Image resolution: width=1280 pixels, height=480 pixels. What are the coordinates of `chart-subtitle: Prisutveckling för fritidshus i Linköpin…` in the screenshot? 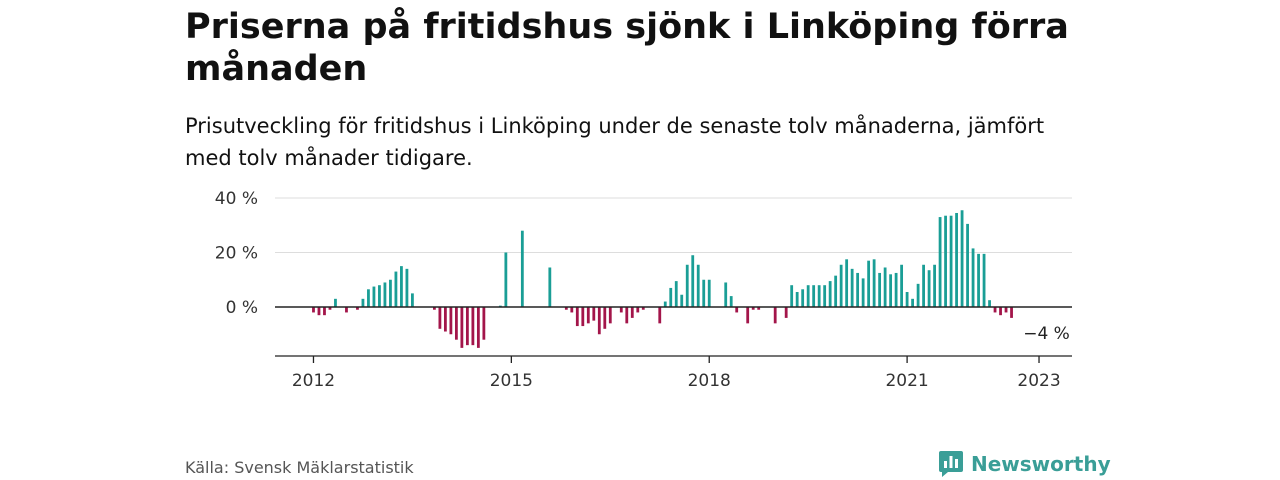 It's located at (615, 142).